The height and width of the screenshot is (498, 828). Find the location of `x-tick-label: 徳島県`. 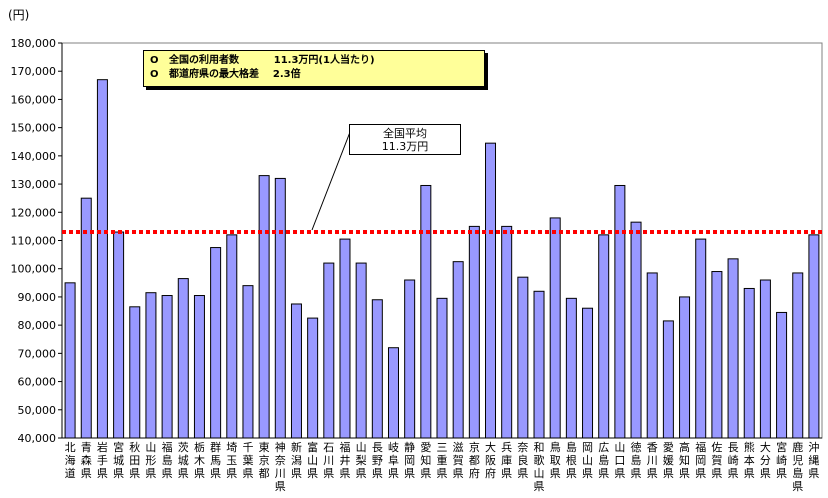

x-tick-label: 徳島県 is located at coordinates (636, 460).